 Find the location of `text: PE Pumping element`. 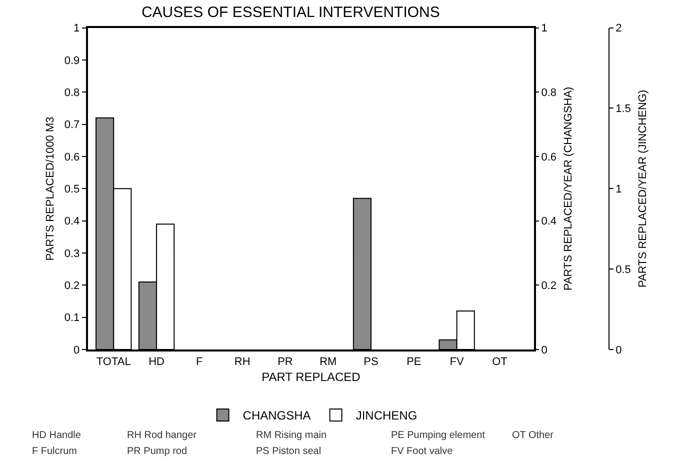

text: PE Pumping element is located at coordinates (438, 435).